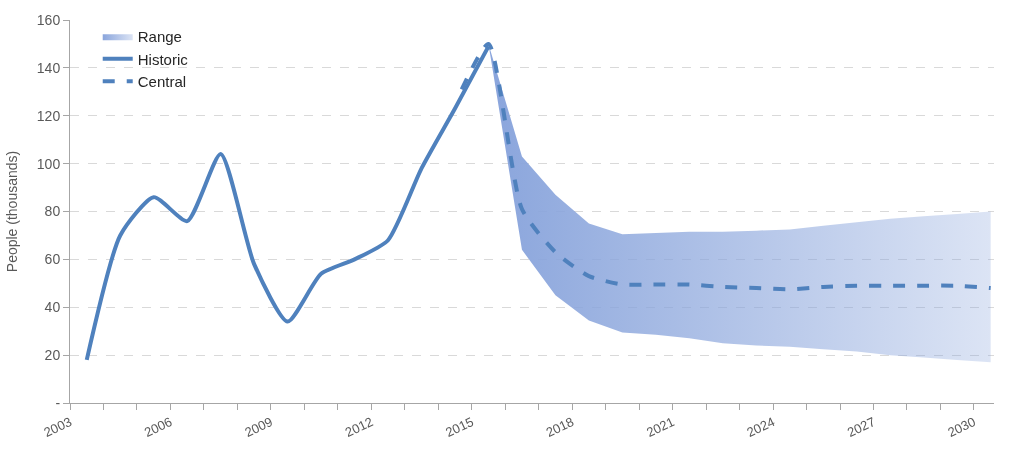  I want to click on y-tick-label: 120, so click(48, 115).